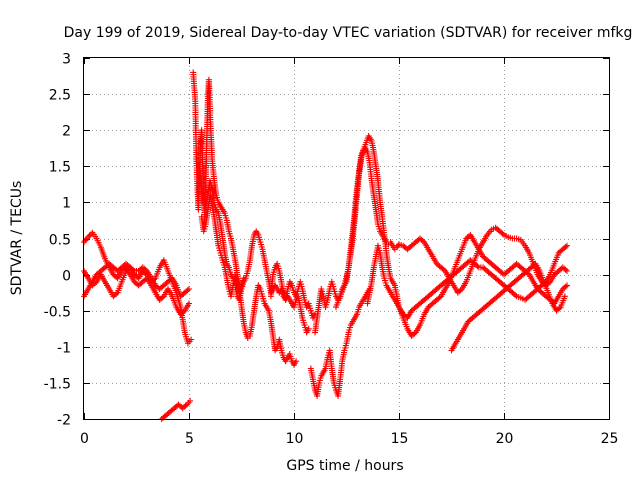  What do you see at coordinates (17, 238) in the screenshot?
I see `y-axis-label: SDTVAR / TECUs` at bounding box center [17, 238].